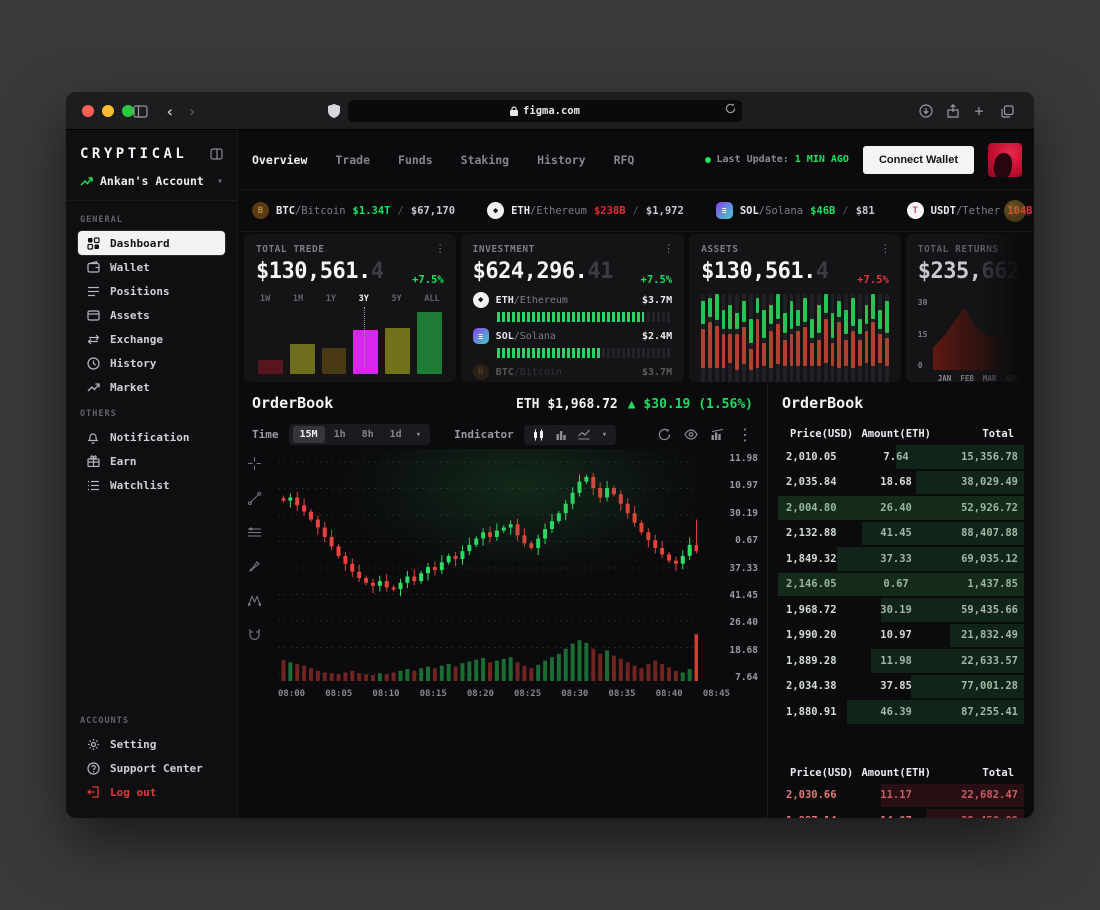 This screenshot has width=1100, height=910. Describe the element at coordinates (1012, 378) in the screenshot. I see `month-label: APR` at that location.